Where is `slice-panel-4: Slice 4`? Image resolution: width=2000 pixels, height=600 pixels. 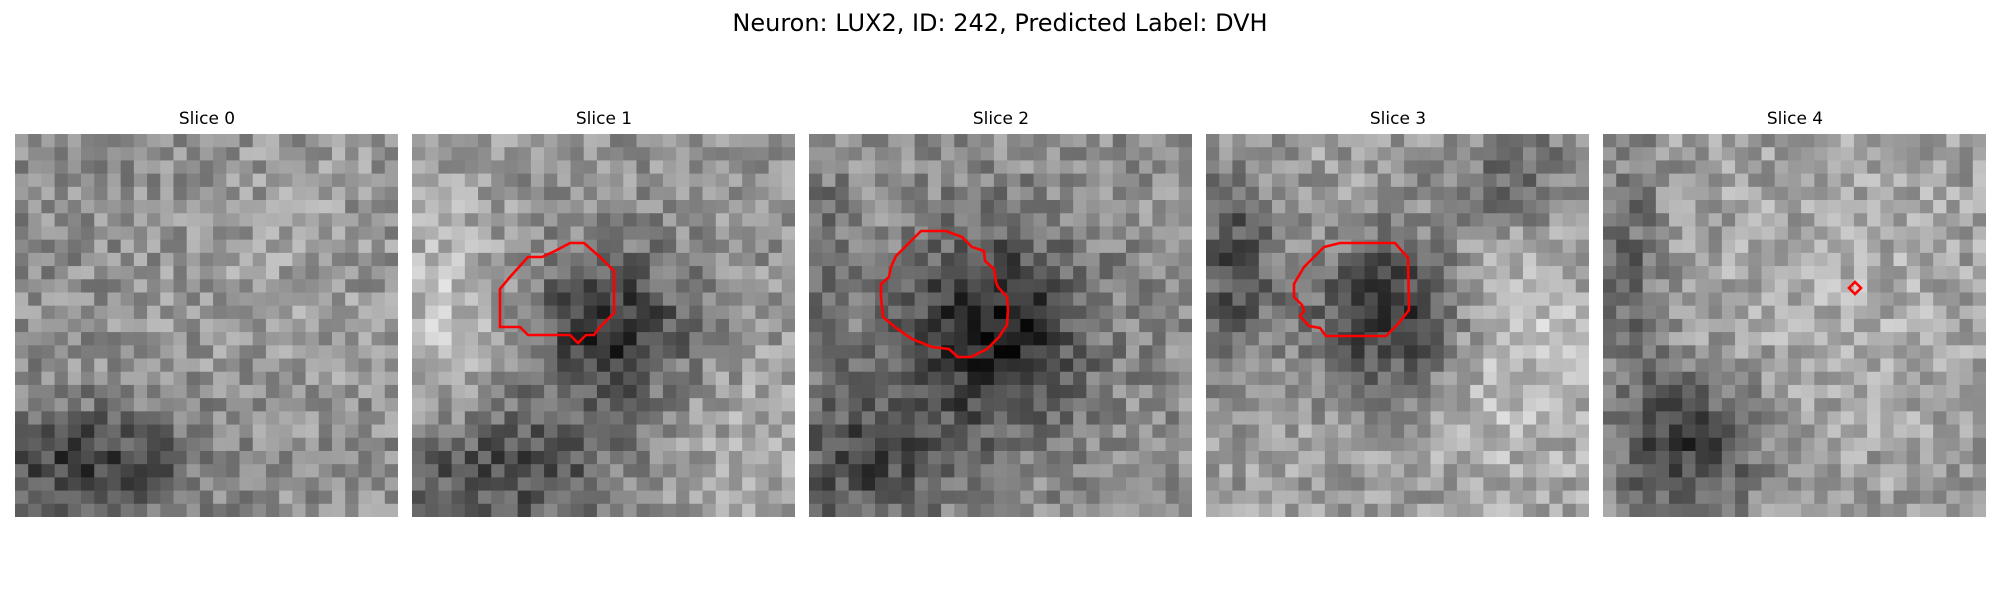 slice-panel-4: Slice 4 is located at coordinates (1795, 312).